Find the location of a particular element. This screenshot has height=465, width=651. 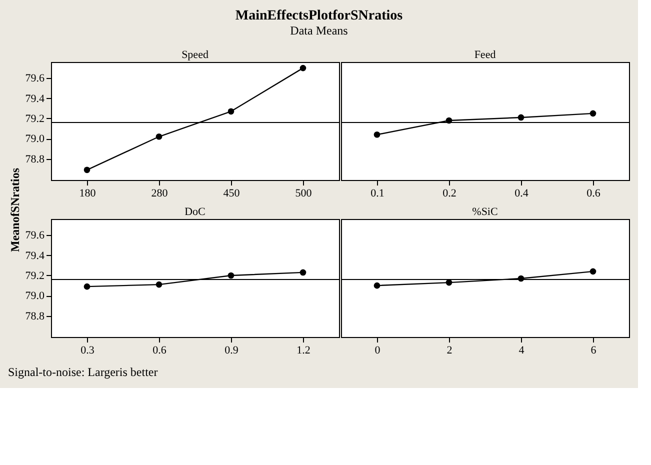

chart-subtitle: Data Means is located at coordinates (319, 31).